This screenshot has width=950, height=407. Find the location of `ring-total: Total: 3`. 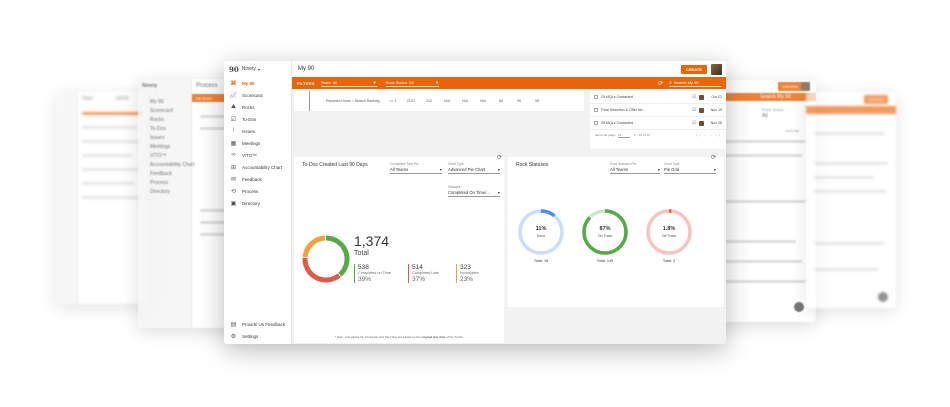

ring-total: Total: 3 is located at coordinates (669, 261).